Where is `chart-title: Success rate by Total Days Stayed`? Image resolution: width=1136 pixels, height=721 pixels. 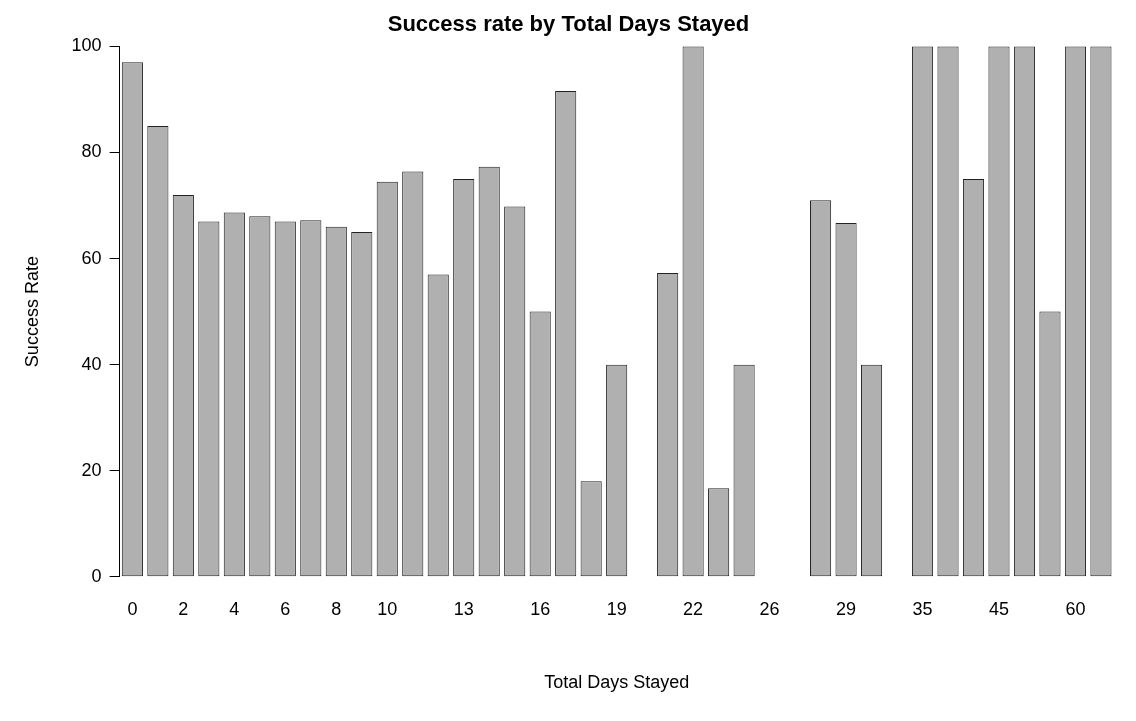 chart-title: Success rate by Total Days Stayed is located at coordinates (568, 24).